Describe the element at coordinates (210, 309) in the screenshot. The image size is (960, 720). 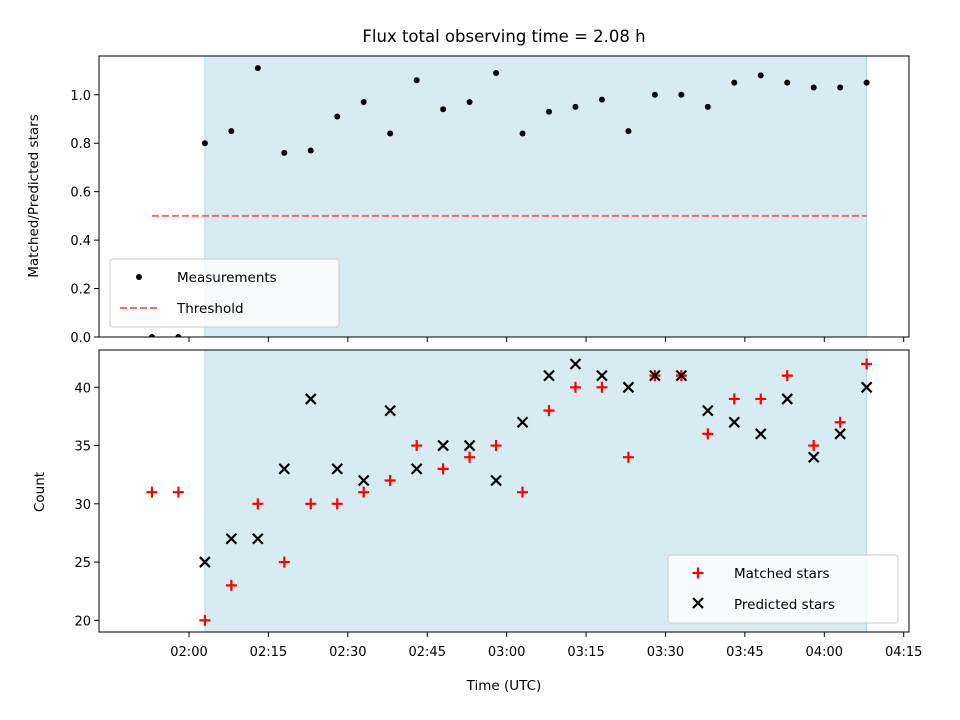
I see `legend-label: Threshold` at that location.